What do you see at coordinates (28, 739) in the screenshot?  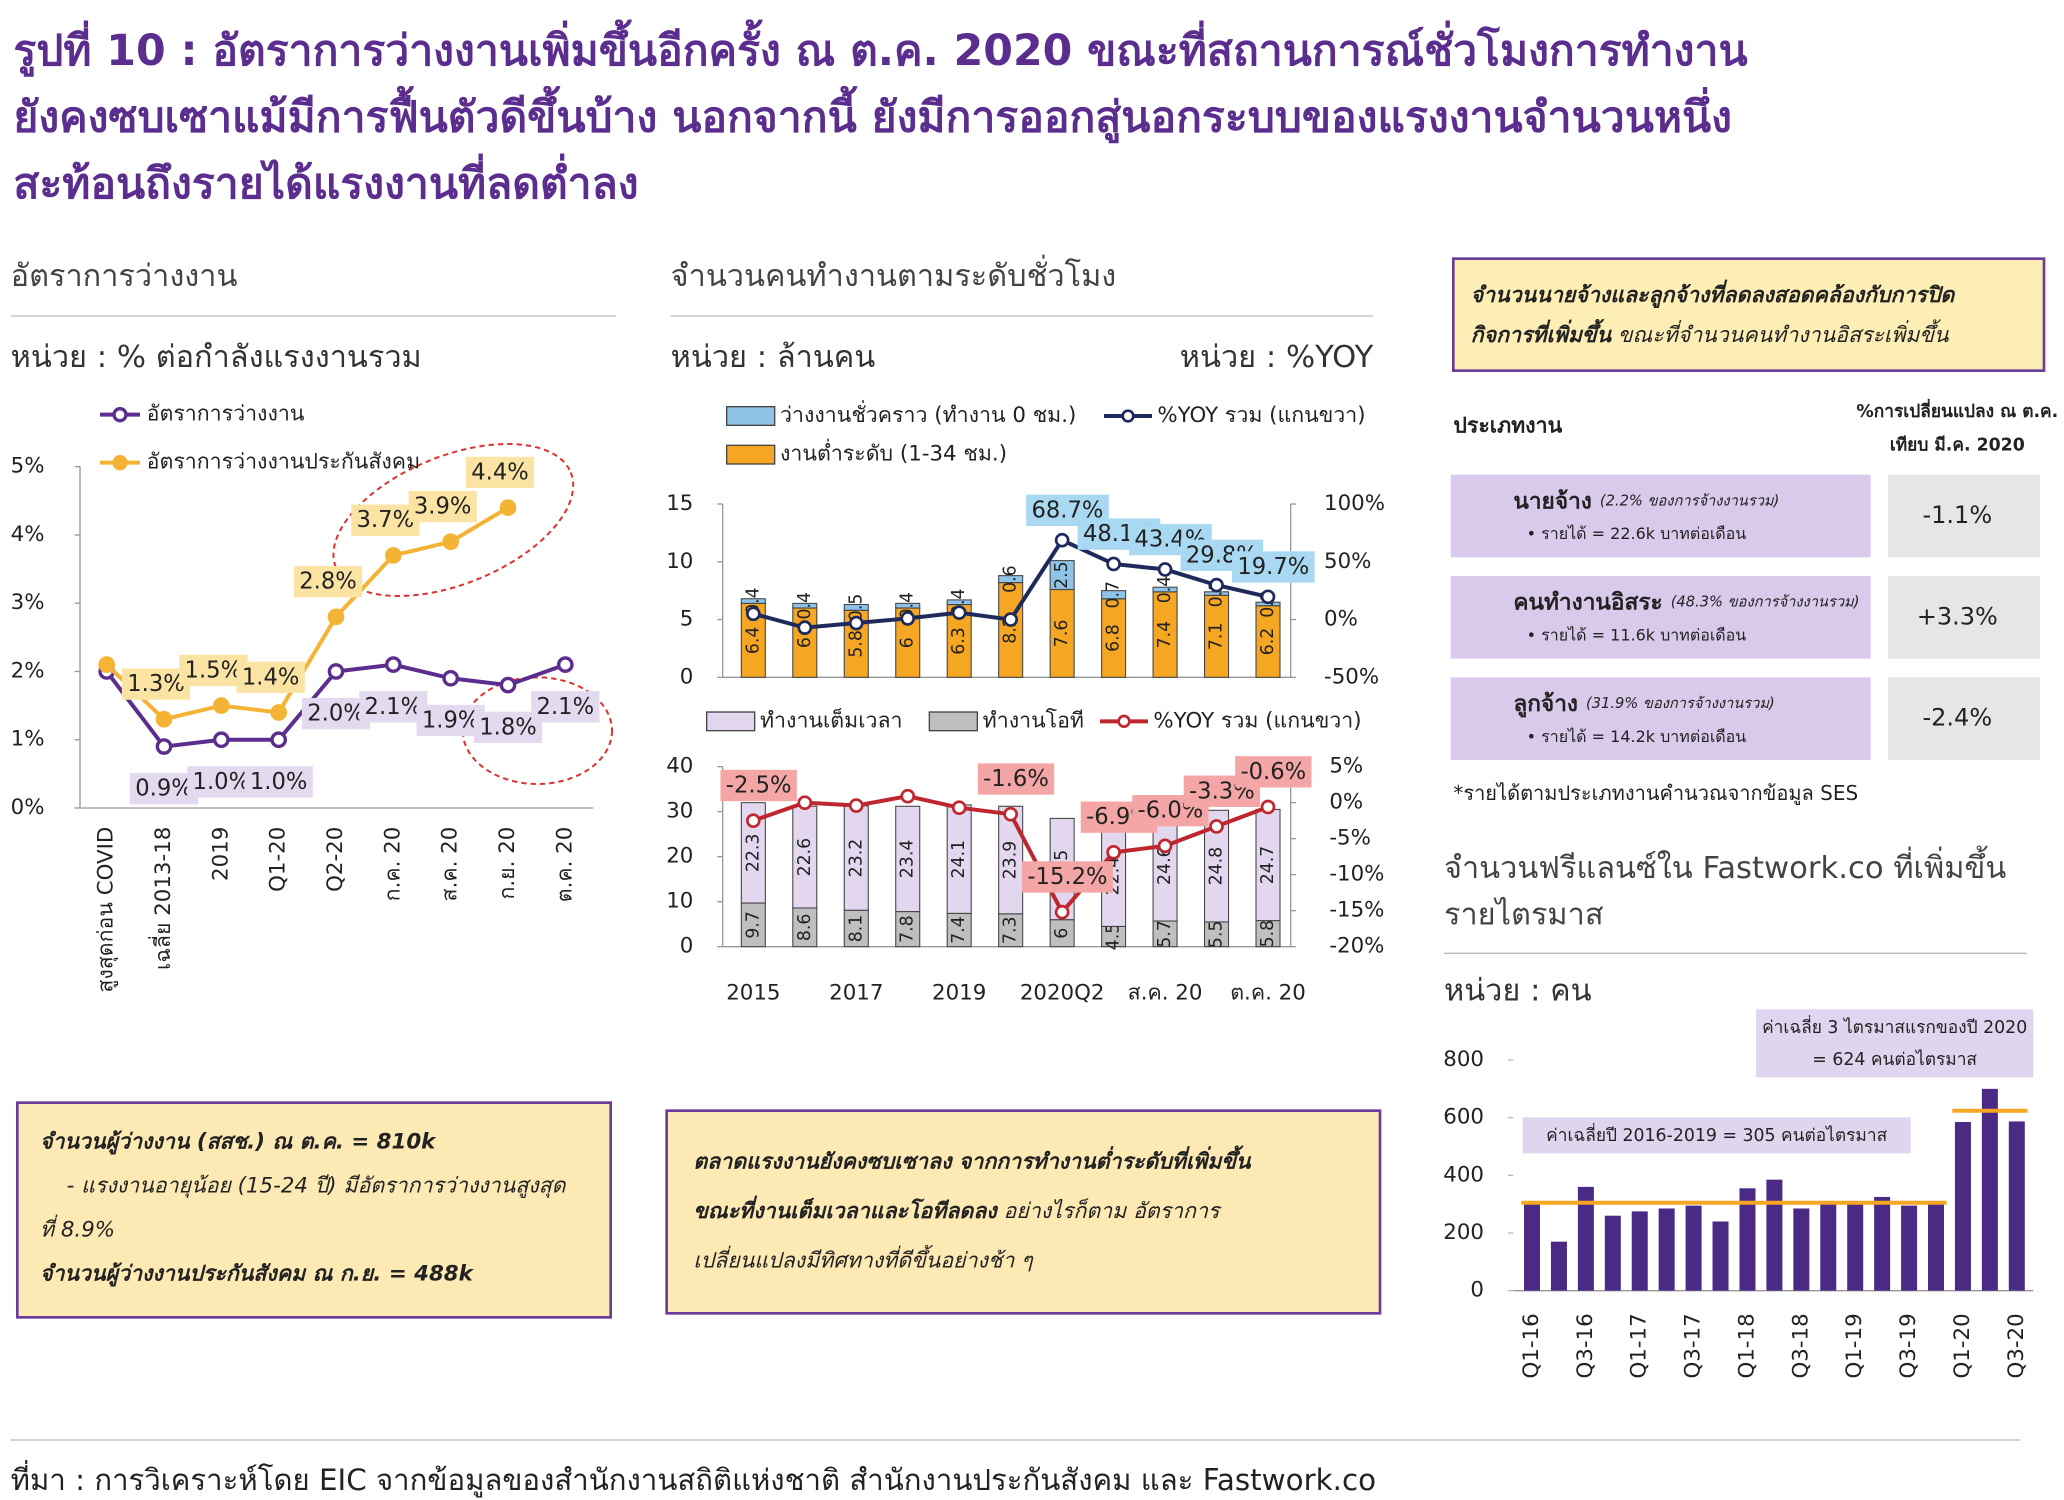 I see `y-tick-label: 1%` at bounding box center [28, 739].